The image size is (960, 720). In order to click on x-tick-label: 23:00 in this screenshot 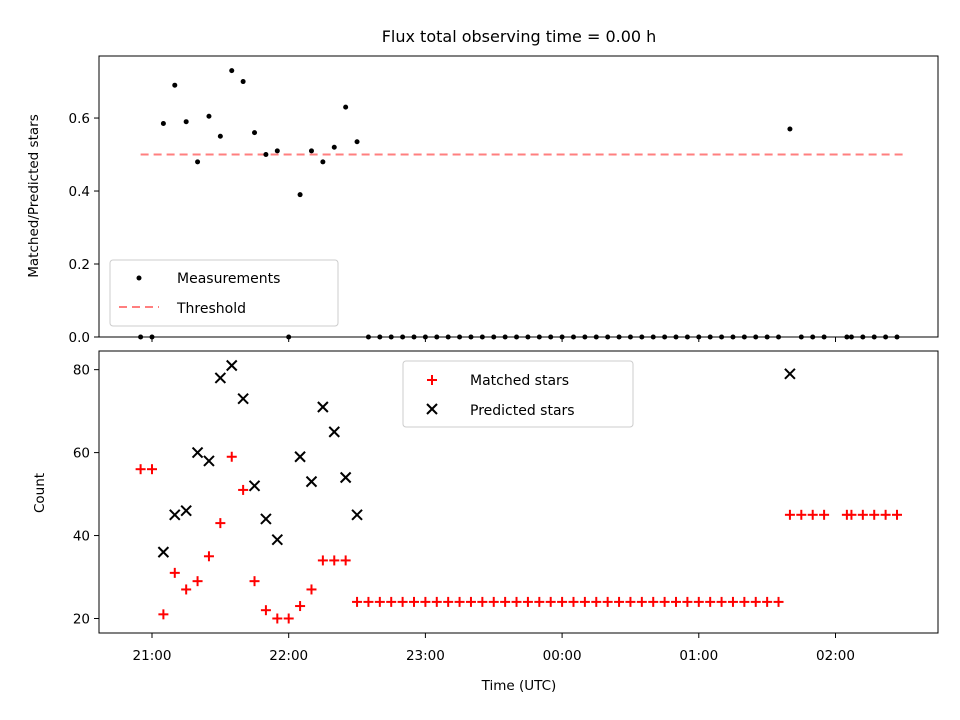, I will do `click(425, 656)`.